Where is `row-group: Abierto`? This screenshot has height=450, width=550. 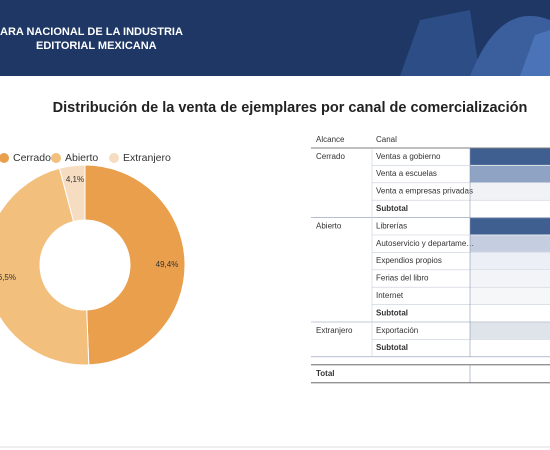
row-group: Abierto is located at coordinates (329, 225).